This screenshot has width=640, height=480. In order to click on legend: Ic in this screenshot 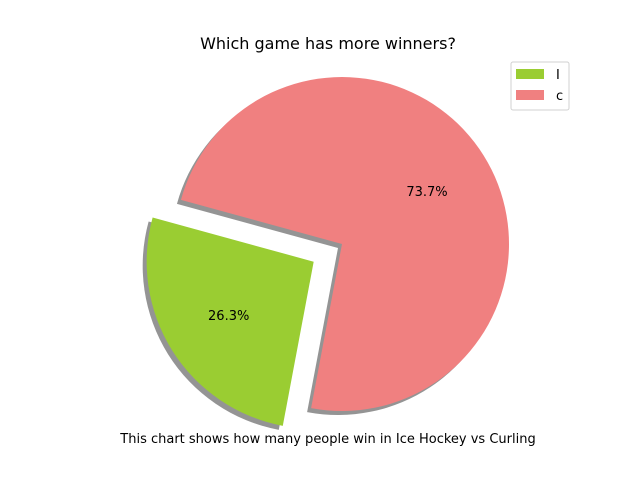, I will do `click(540, 86)`.